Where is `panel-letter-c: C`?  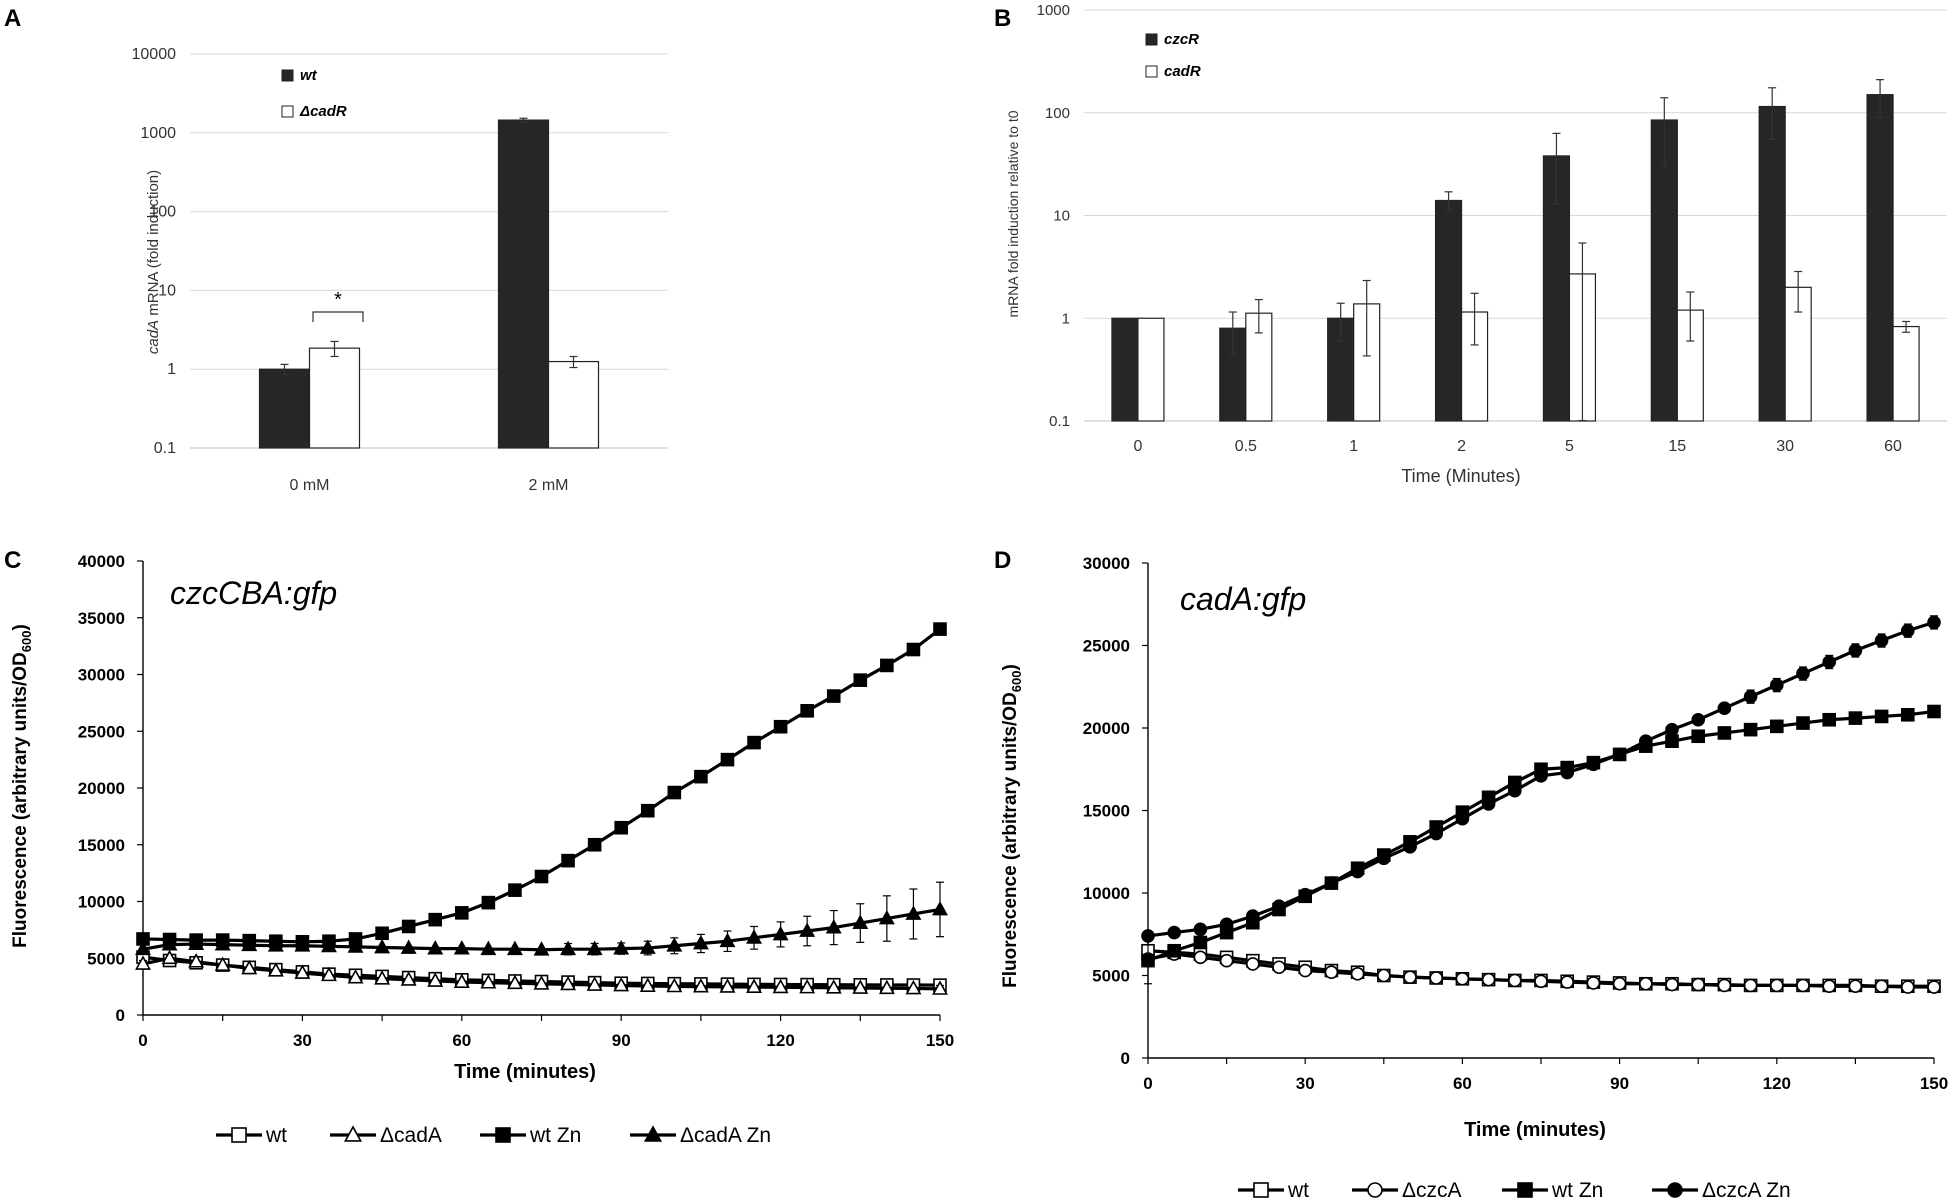 panel-letter-c: C is located at coordinates (12, 560).